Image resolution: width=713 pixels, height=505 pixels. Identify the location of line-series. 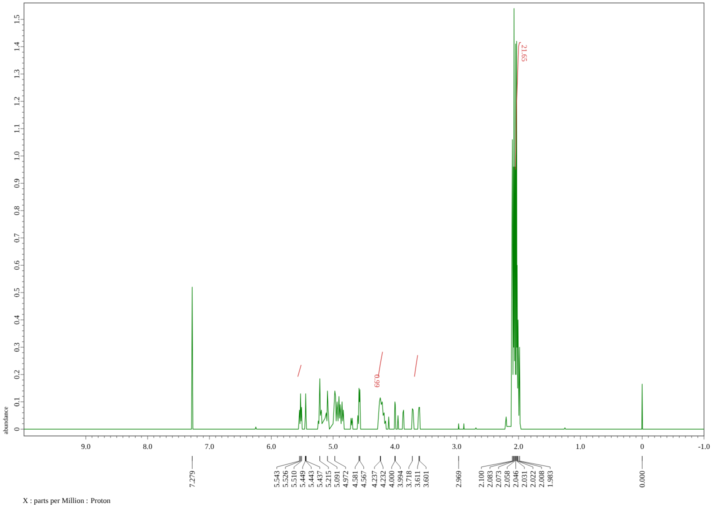
(518, 106).